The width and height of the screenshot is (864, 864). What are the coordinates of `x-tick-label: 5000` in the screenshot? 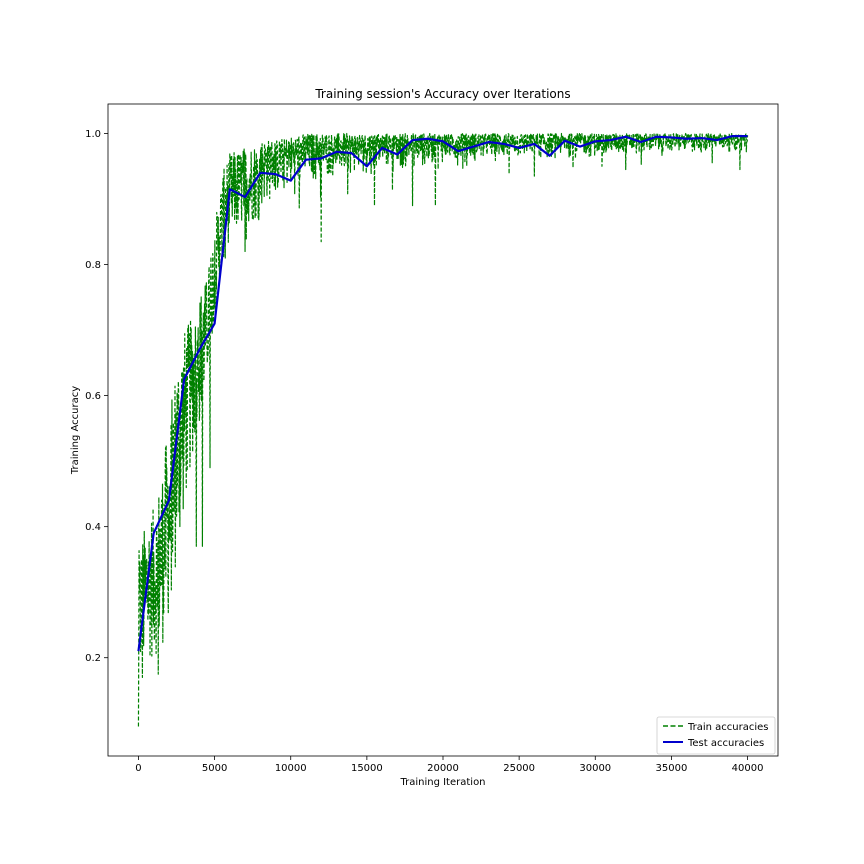 It's located at (214, 768).